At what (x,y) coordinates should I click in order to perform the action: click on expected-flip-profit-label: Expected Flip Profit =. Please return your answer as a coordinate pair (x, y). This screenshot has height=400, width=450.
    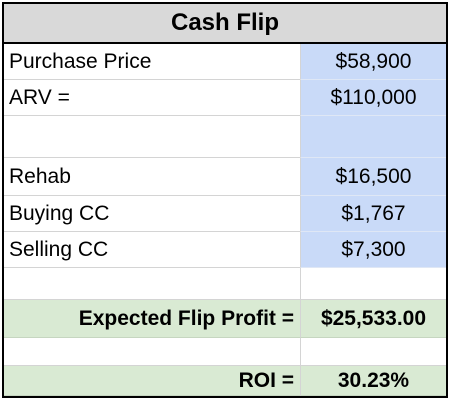
    Looking at the image, I should click on (152, 319).